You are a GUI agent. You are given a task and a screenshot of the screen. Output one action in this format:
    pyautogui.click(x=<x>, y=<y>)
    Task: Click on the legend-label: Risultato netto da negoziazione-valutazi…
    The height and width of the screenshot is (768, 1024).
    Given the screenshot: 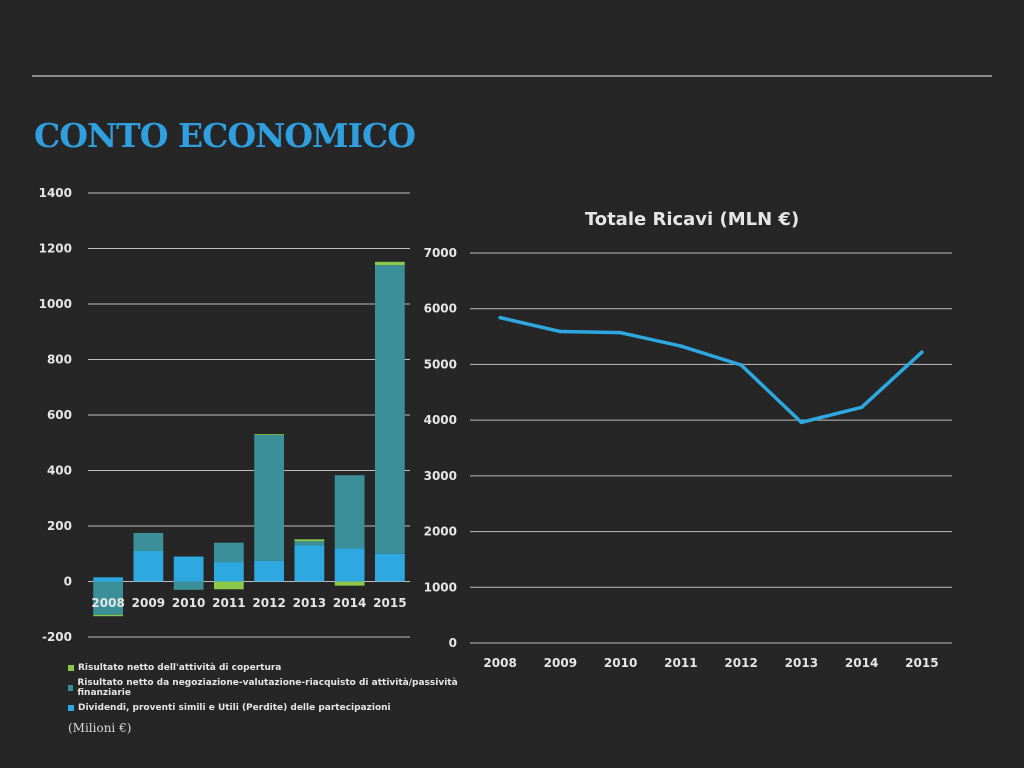 What is the action you would take?
    pyautogui.click(x=267, y=688)
    